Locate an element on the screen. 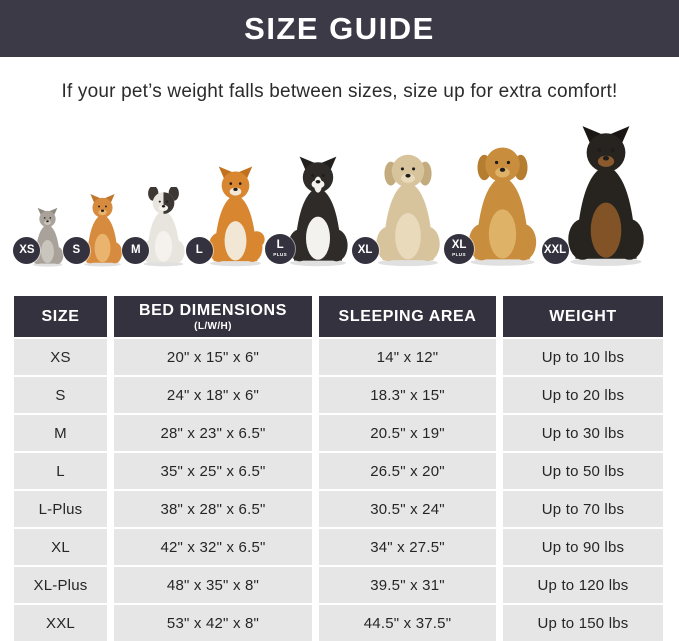  doberman-icon is located at coordinates (605, 196).